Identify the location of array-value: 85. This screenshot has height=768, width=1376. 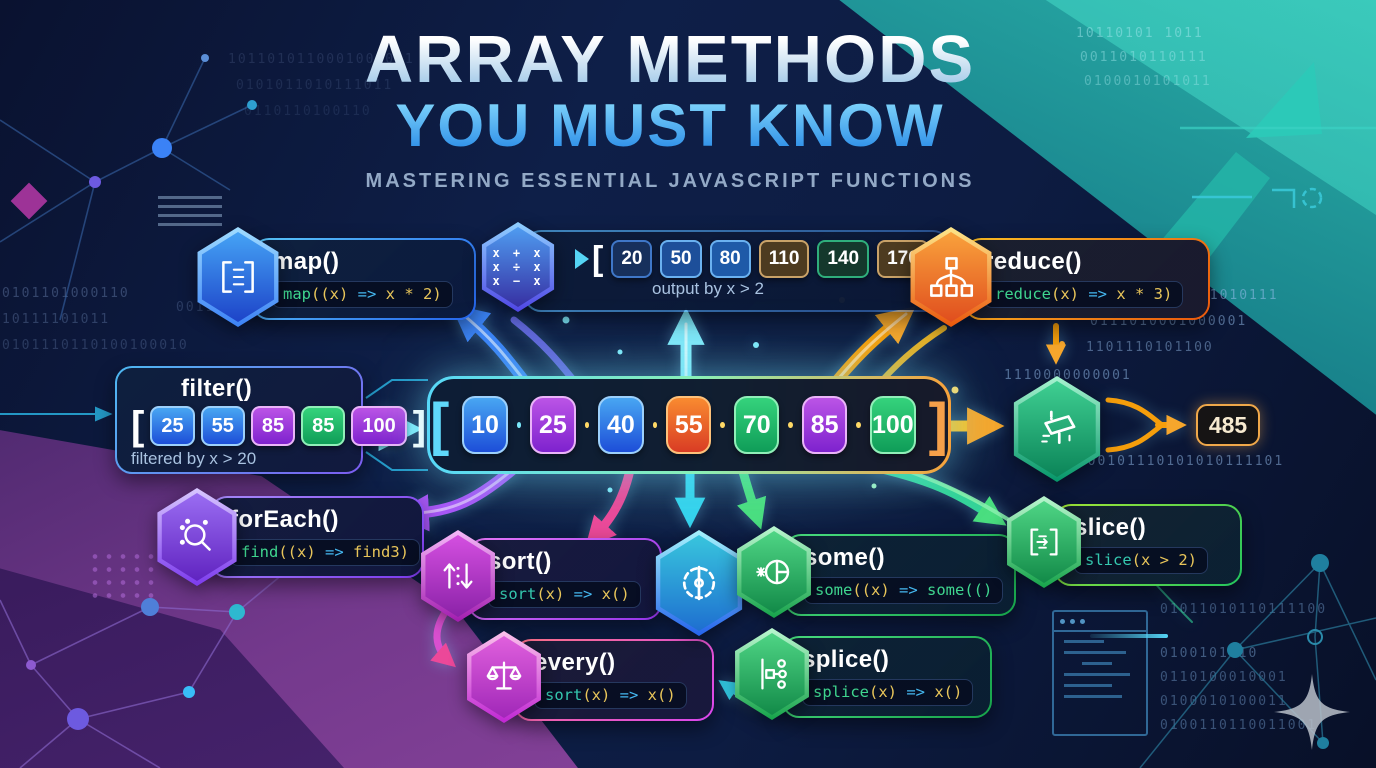
(825, 425).